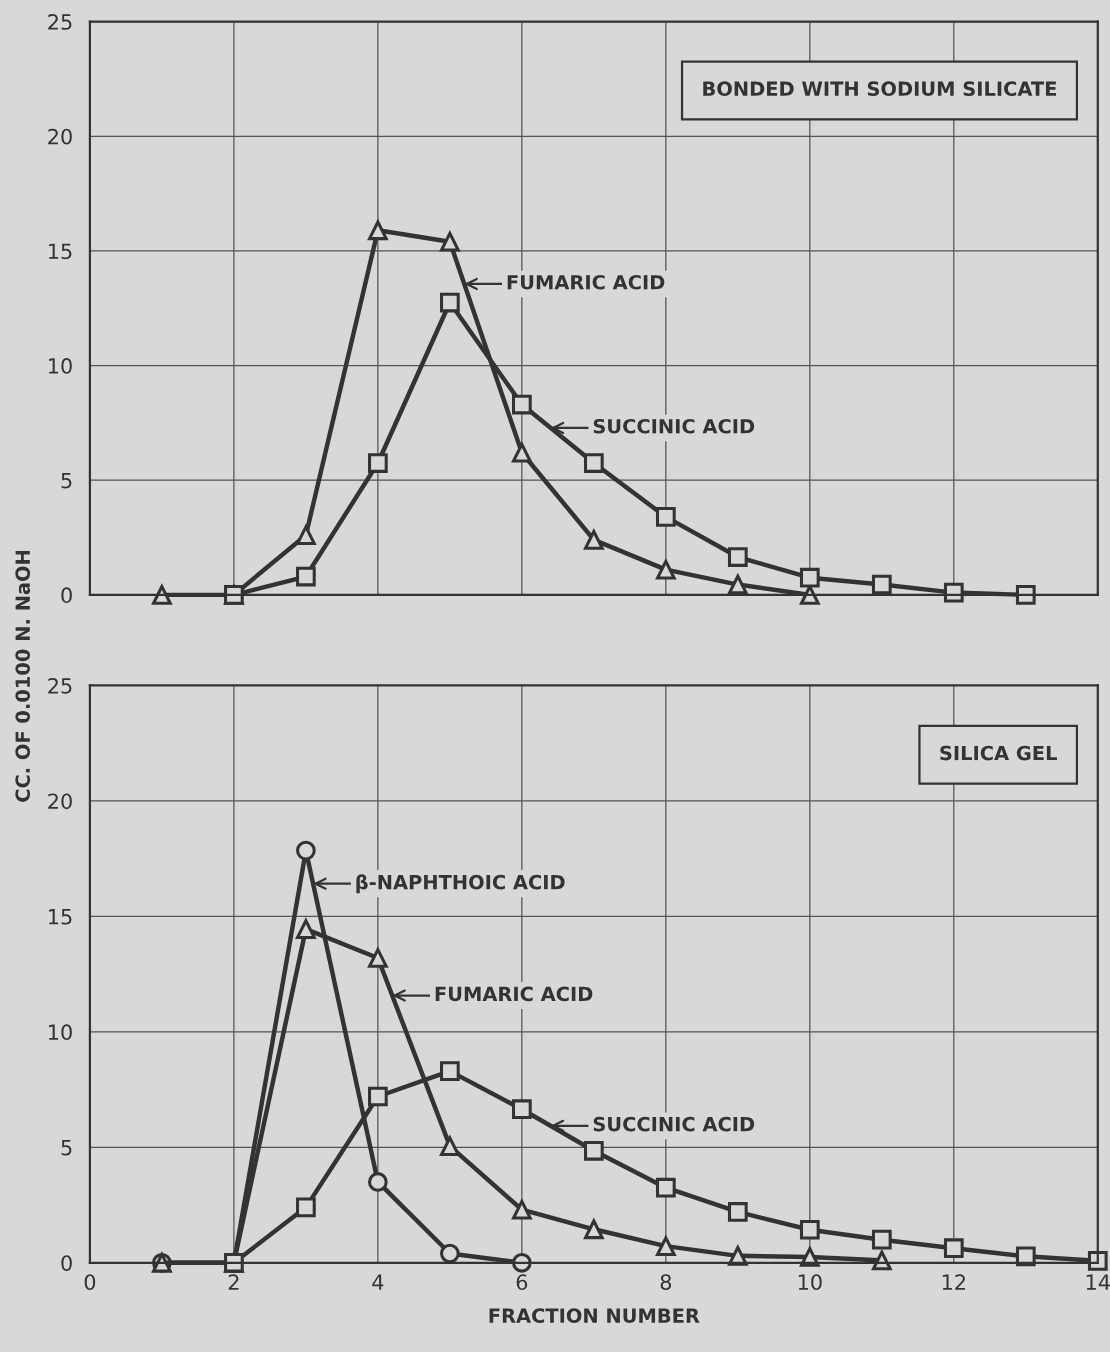  What do you see at coordinates (810, 1282) in the screenshot?
I see `x-tick-label: 10` at bounding box center [810, 1282].